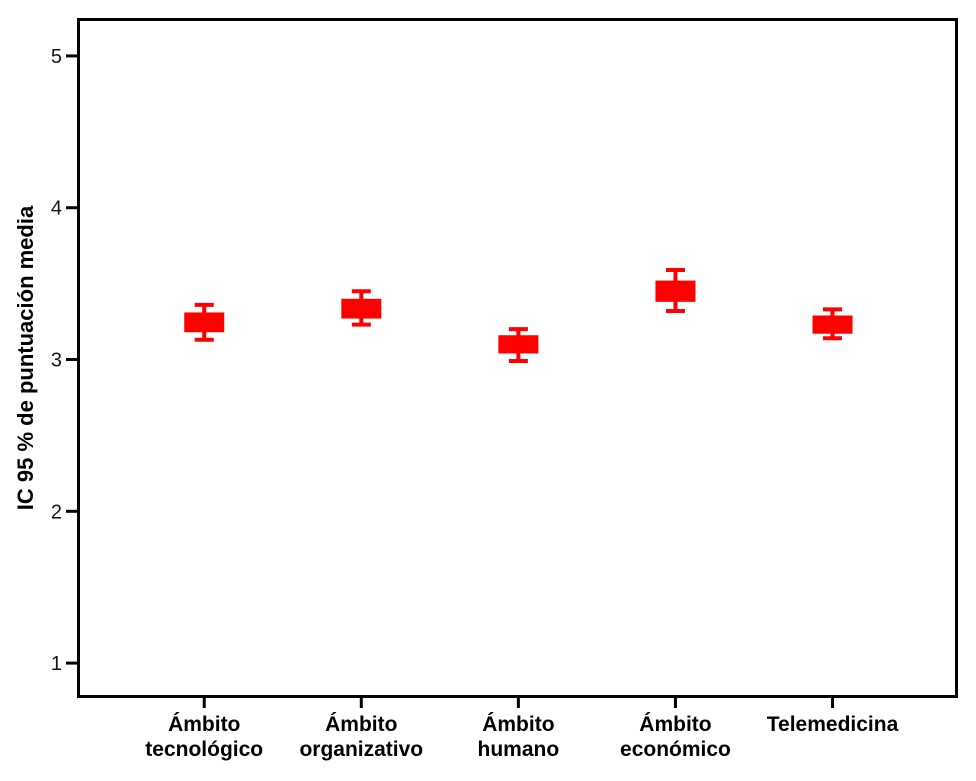 The image size is (976, 781). What do you see at coordinates (56, 209) in the screenshot?
I see `y-tick-label: 4` at bounding box center [56, 209].